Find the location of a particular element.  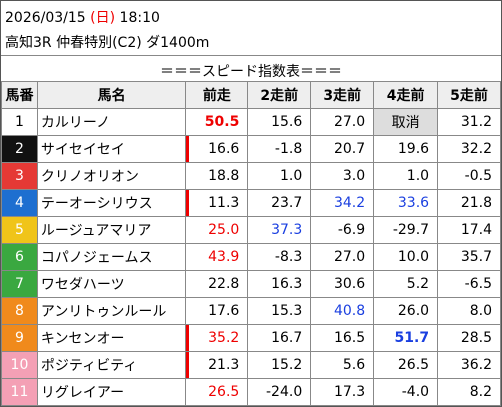

weekday: (日) is located at coordinates (103, 18).